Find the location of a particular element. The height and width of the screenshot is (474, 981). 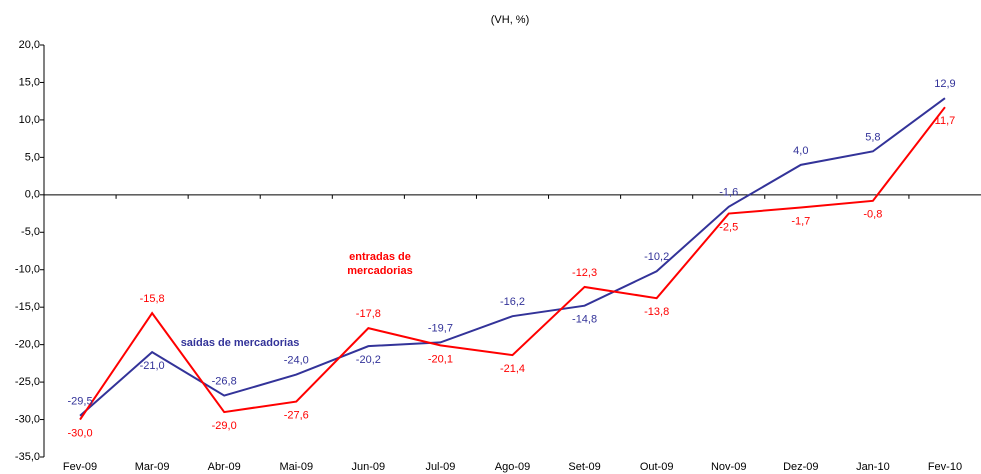

y-tick-label: 5,0 is located at coordinates (32, 157).